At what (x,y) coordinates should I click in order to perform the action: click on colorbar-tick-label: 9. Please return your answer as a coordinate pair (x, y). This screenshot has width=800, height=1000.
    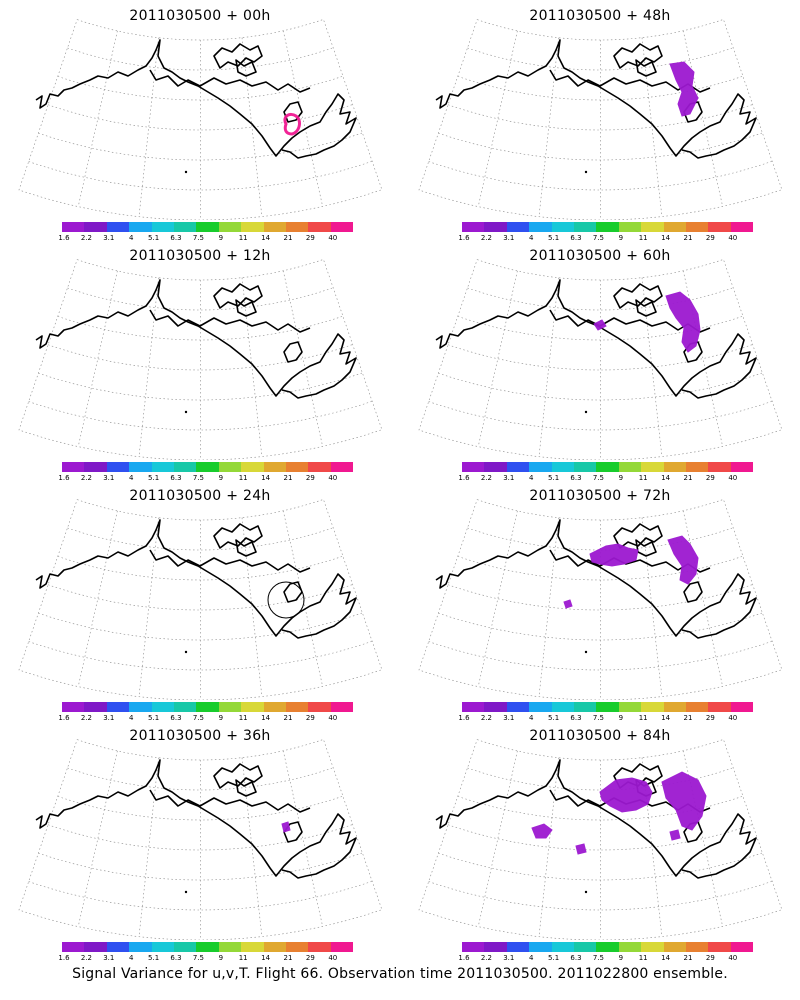
    Looking at the image, I should click on (221, 958).